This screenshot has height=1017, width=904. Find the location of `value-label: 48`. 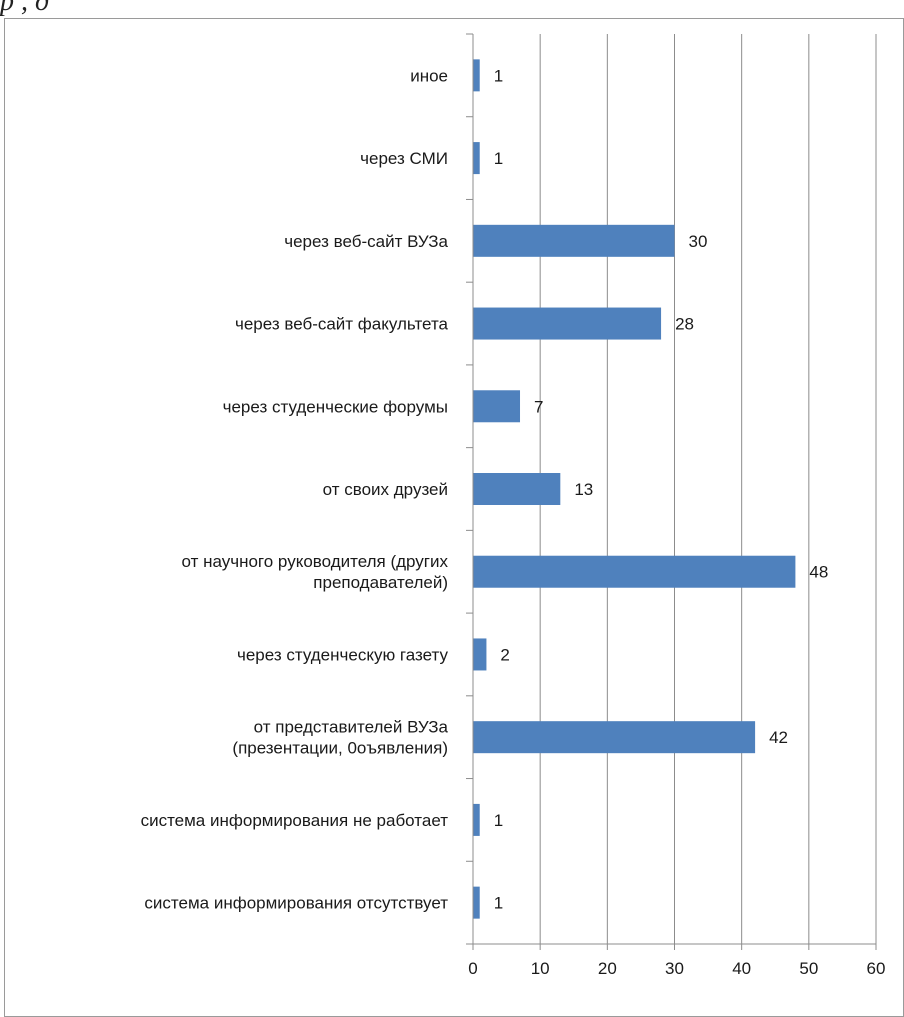

value-label: 48 is located at coordinates (818, 572).